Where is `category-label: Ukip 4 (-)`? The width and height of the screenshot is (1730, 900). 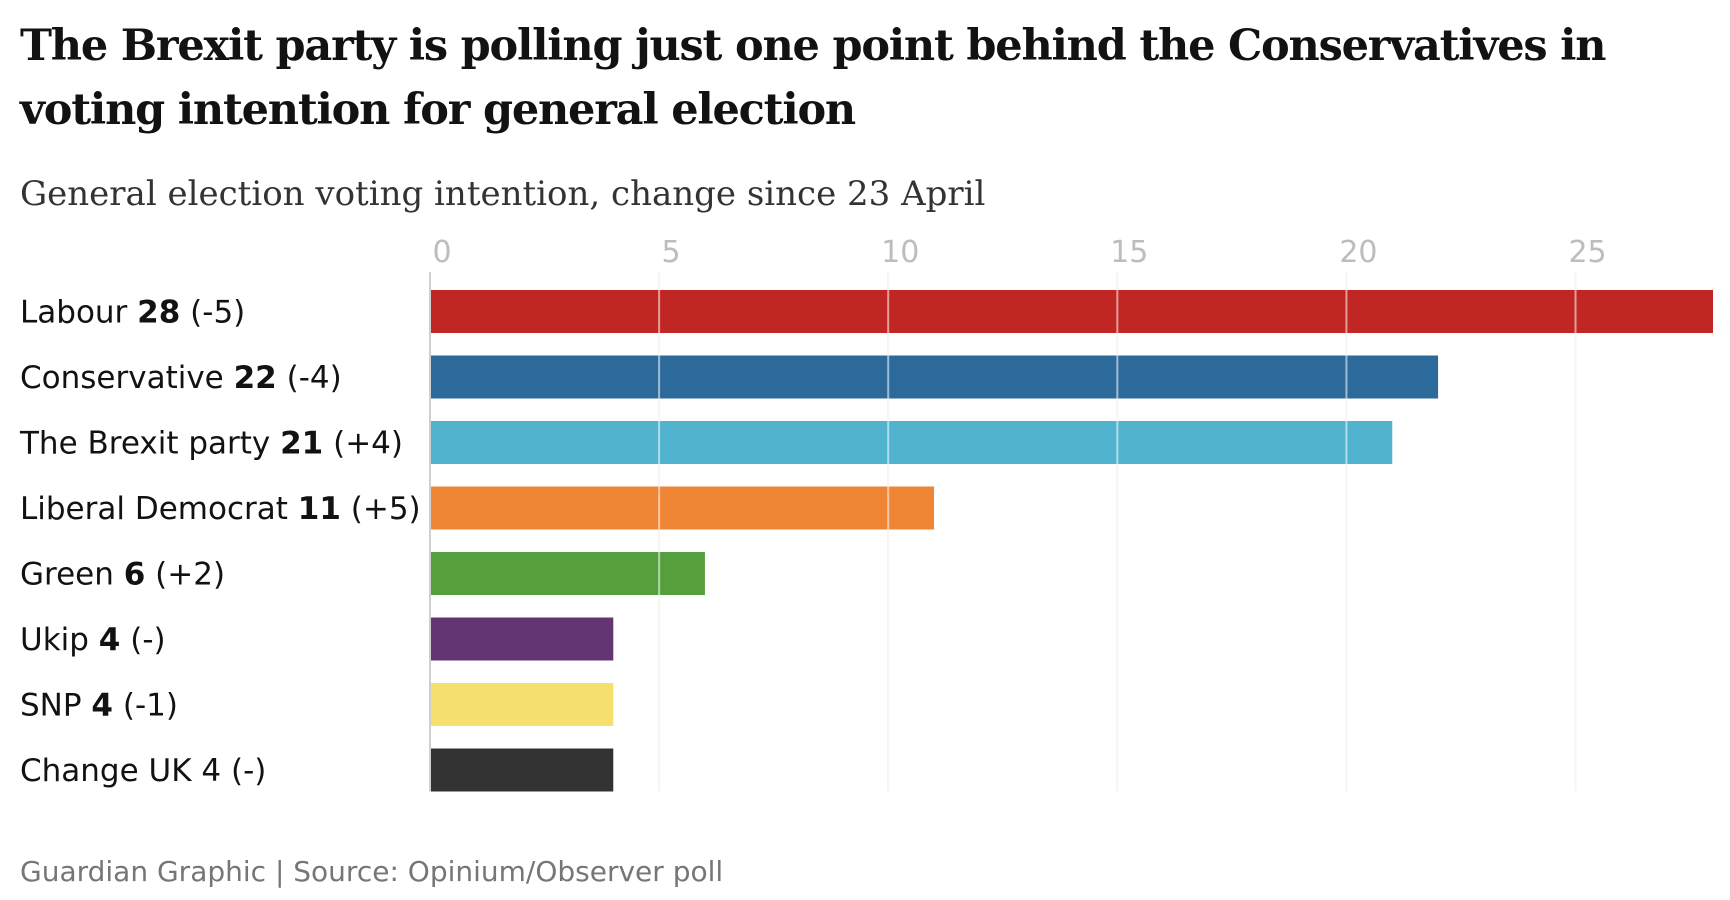 category-label: Ukip 4 (-) is located at coordinates (93, 640).